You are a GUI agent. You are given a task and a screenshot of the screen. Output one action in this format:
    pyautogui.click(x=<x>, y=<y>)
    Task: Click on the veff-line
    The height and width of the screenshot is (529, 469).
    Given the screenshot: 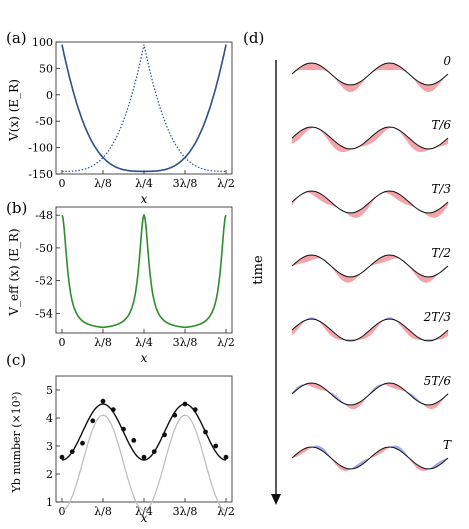 What is the action you would take?
    pyautogui.click(x=144, y=271)
    